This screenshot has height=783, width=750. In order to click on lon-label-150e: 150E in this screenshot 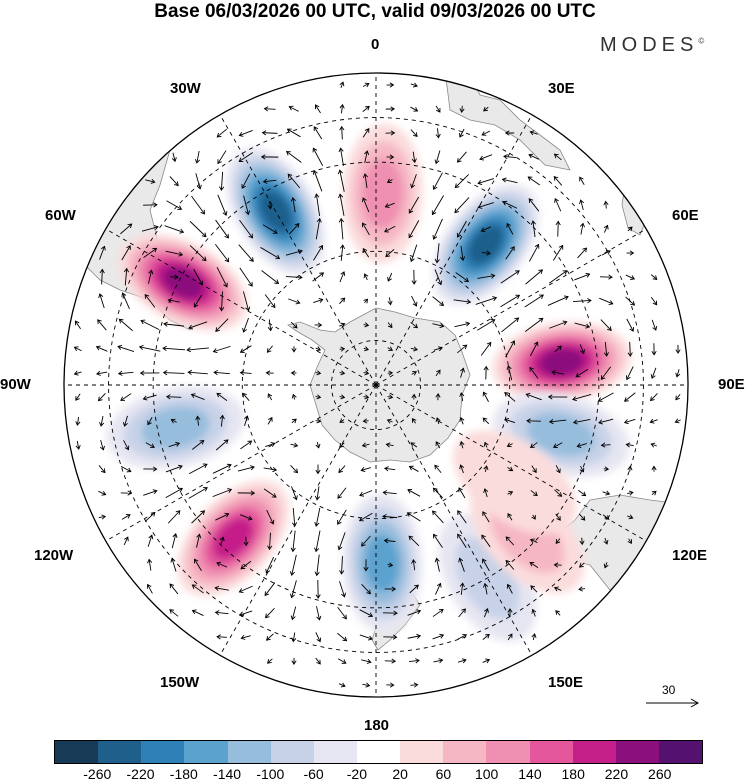, I will do `click(566, 682)`.